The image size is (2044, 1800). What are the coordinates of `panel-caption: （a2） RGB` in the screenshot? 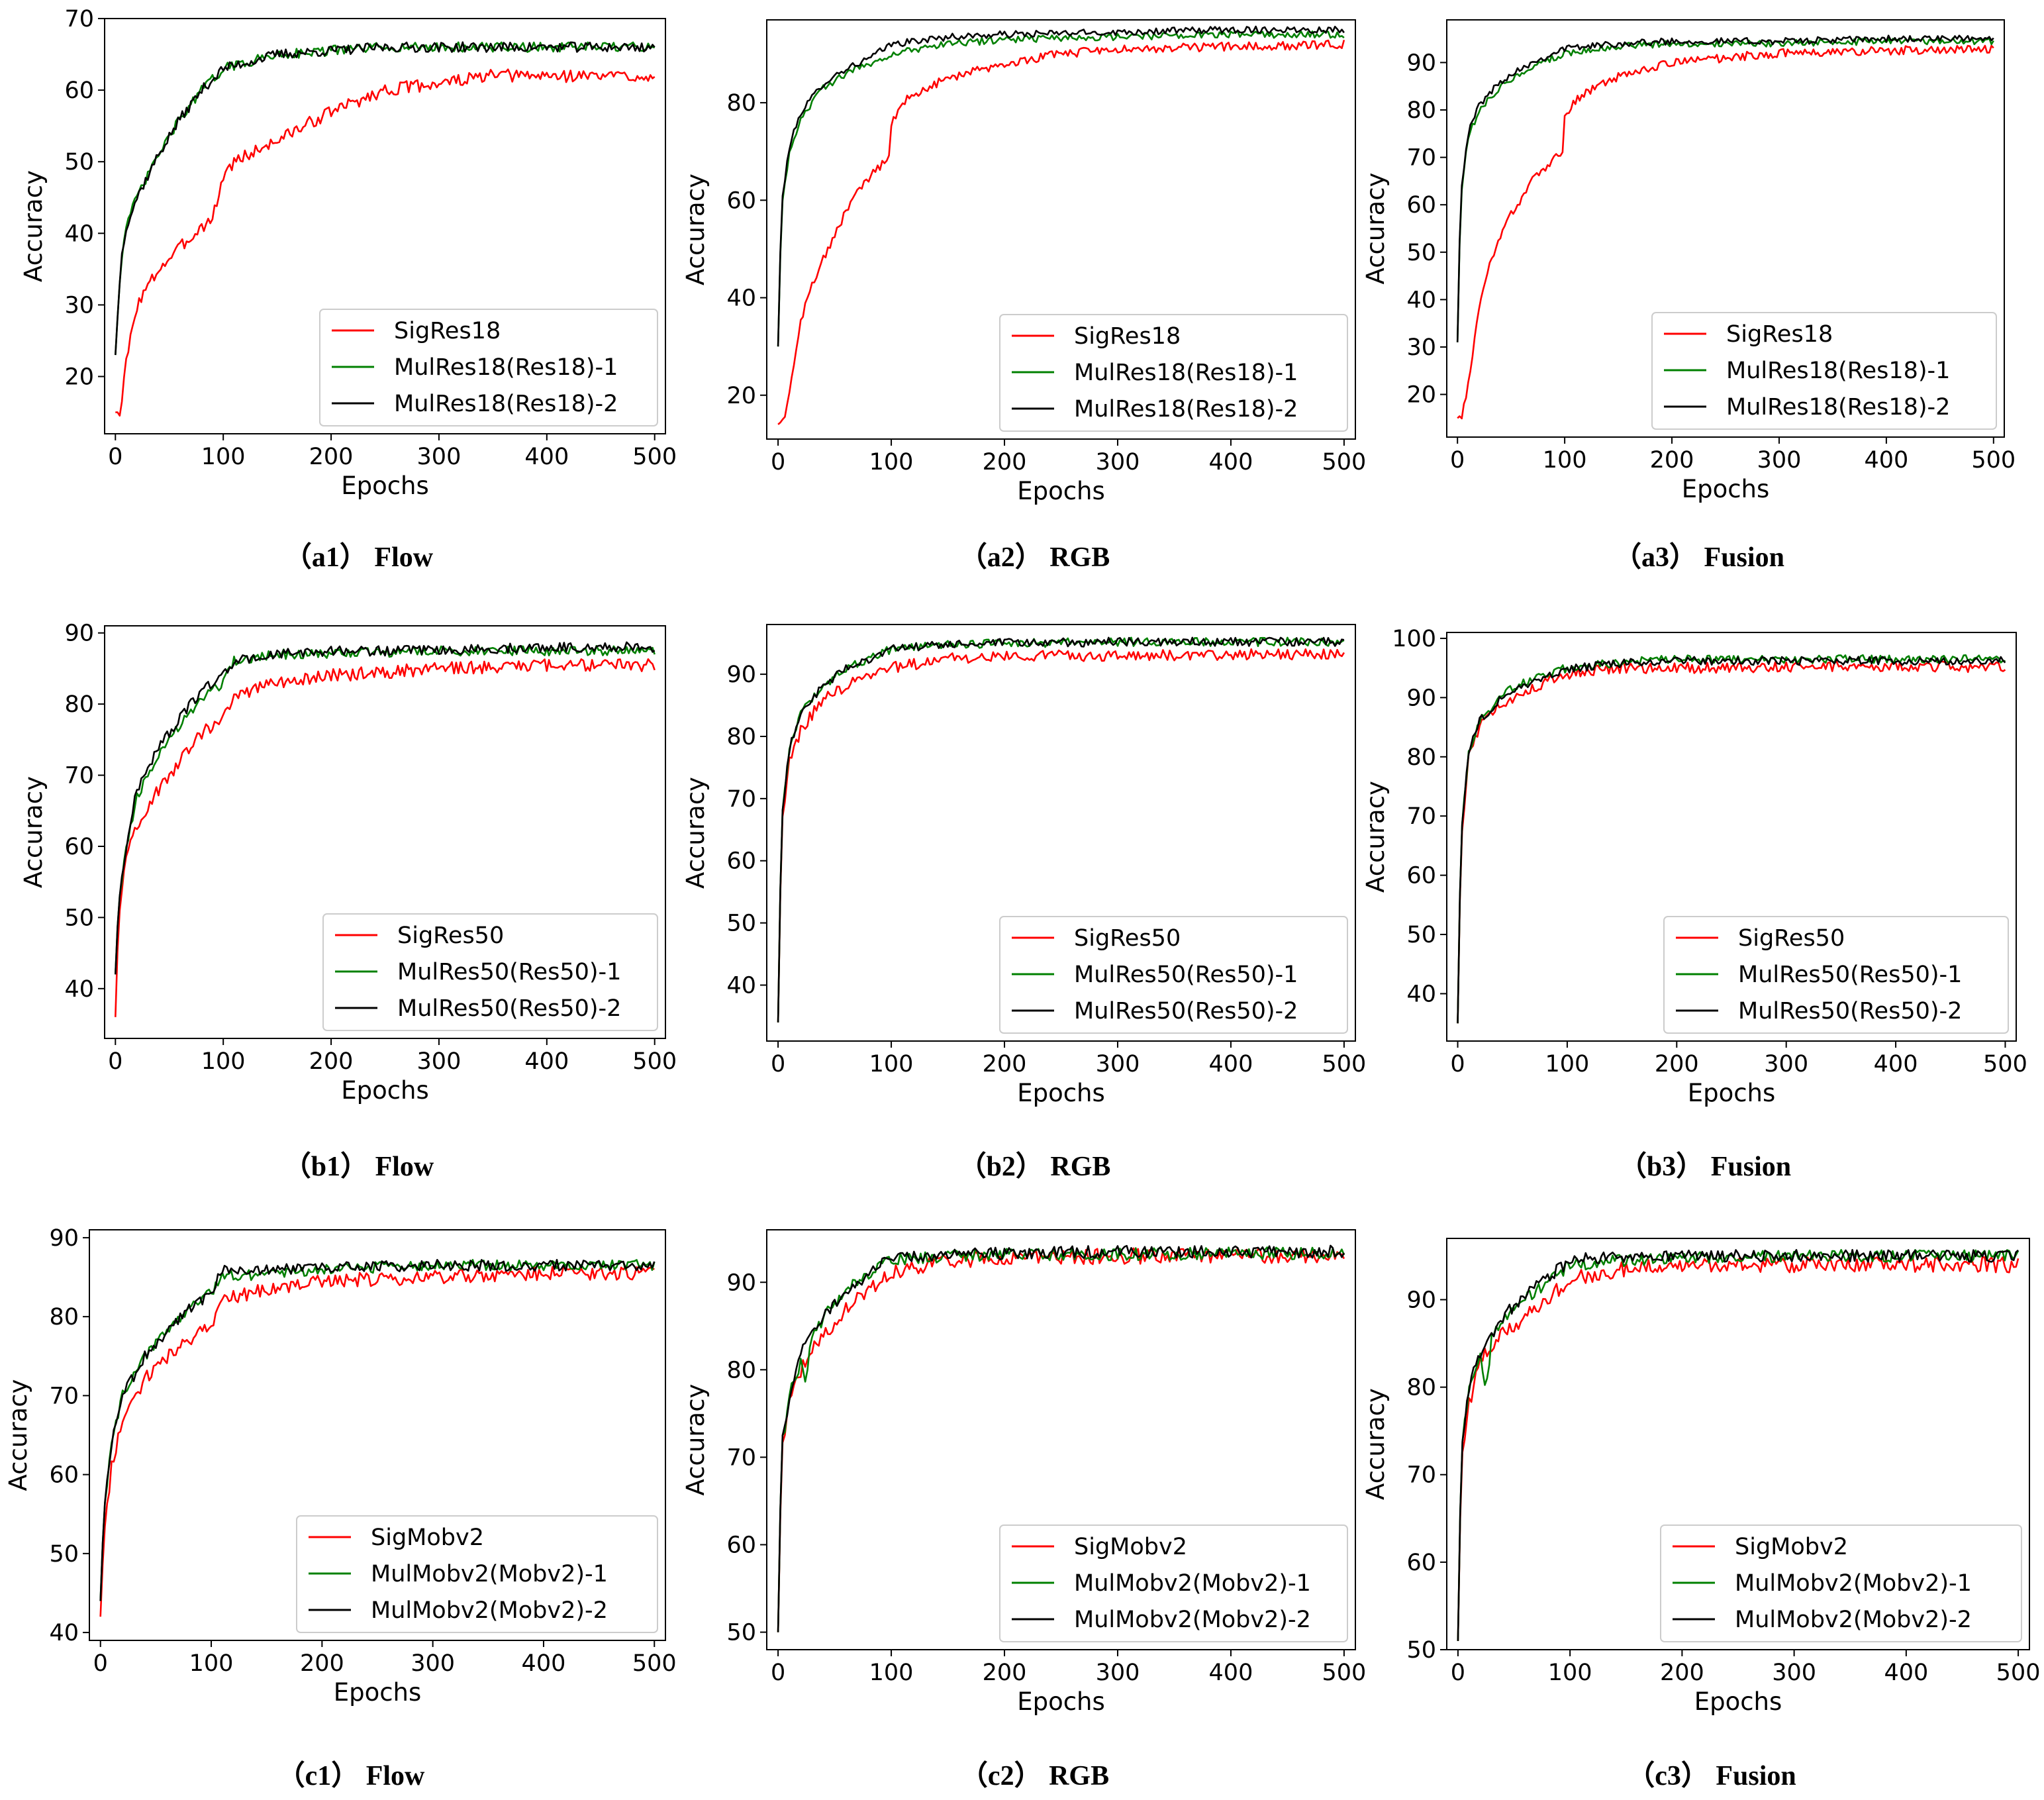 It's located at (1034, 558).